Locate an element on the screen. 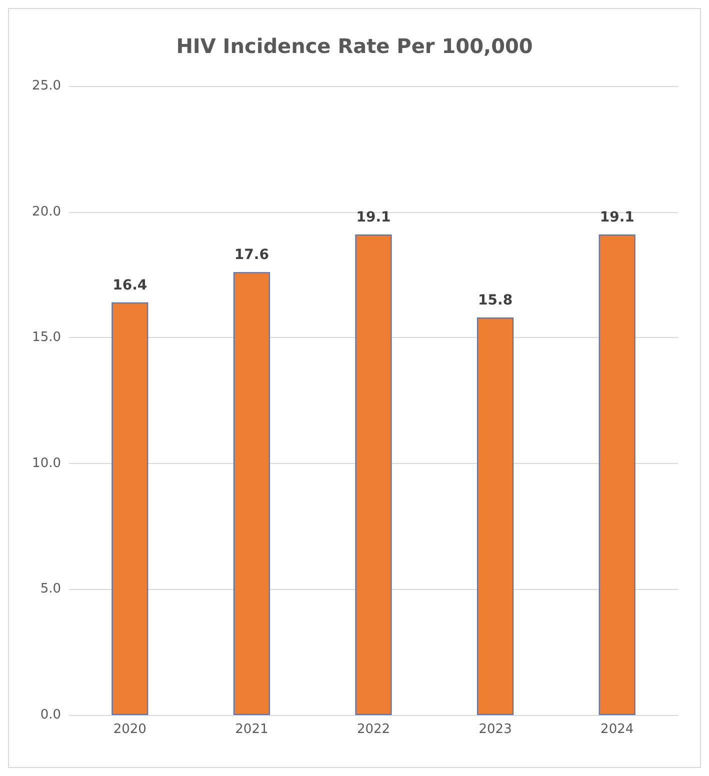  x-tick-label: 2023 is located at coordinates (495, 729).